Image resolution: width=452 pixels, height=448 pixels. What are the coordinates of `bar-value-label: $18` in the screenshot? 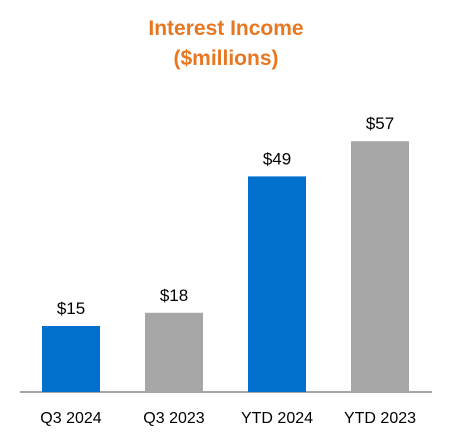 It's located at (174, 295).